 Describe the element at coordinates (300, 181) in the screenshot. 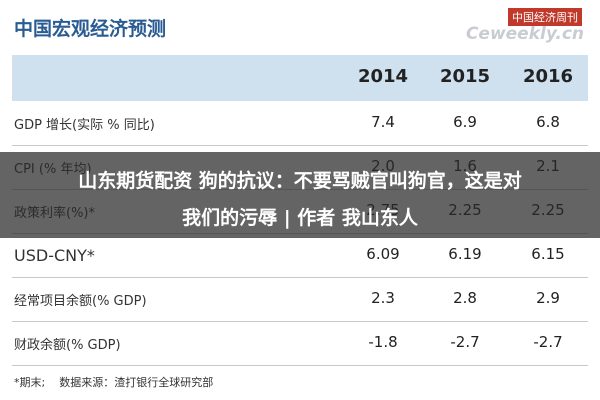

I see `overlay-text: 山东期货配资 狗的抗议：不要骂贼官叫狗官，这是对` at that location.